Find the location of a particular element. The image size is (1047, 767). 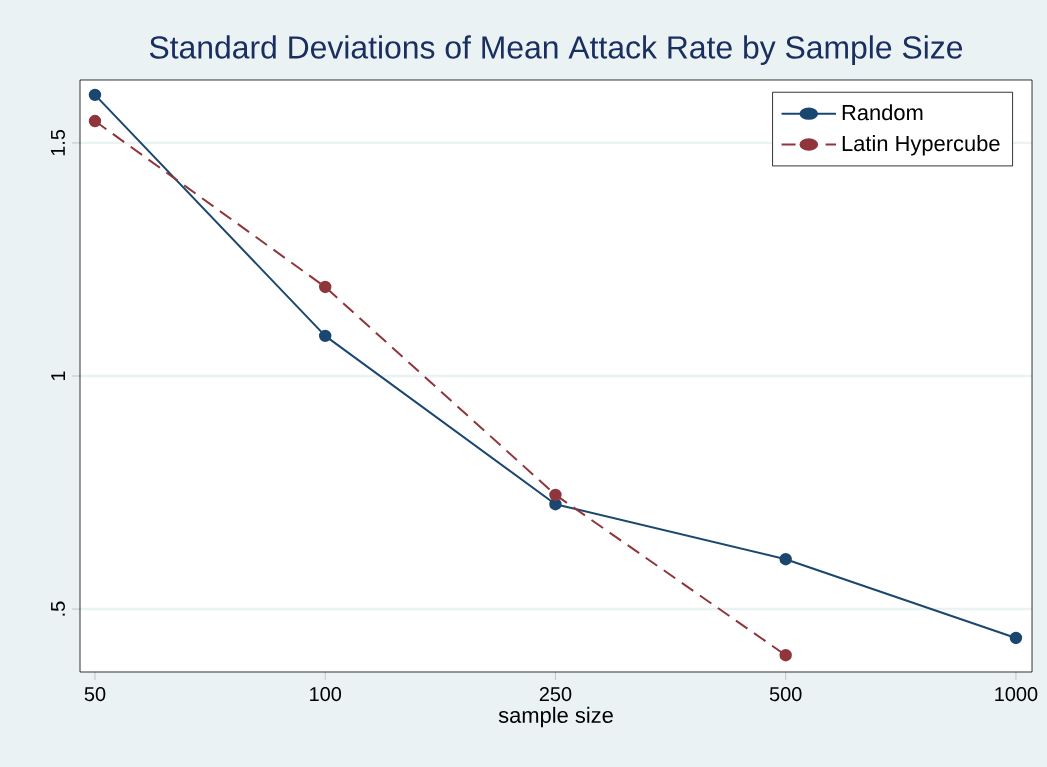

x-tick-label: 100 is located at coordinates (326, 694).